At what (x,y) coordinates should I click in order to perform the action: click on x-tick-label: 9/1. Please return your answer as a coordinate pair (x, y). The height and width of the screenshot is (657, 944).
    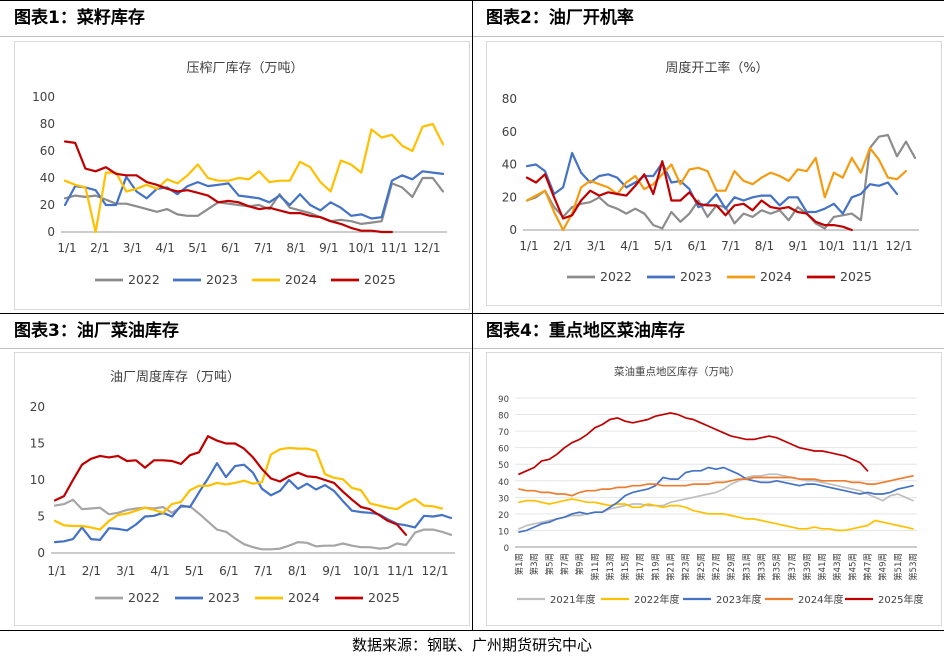
    Looking at the image, I should click on (331, 571).